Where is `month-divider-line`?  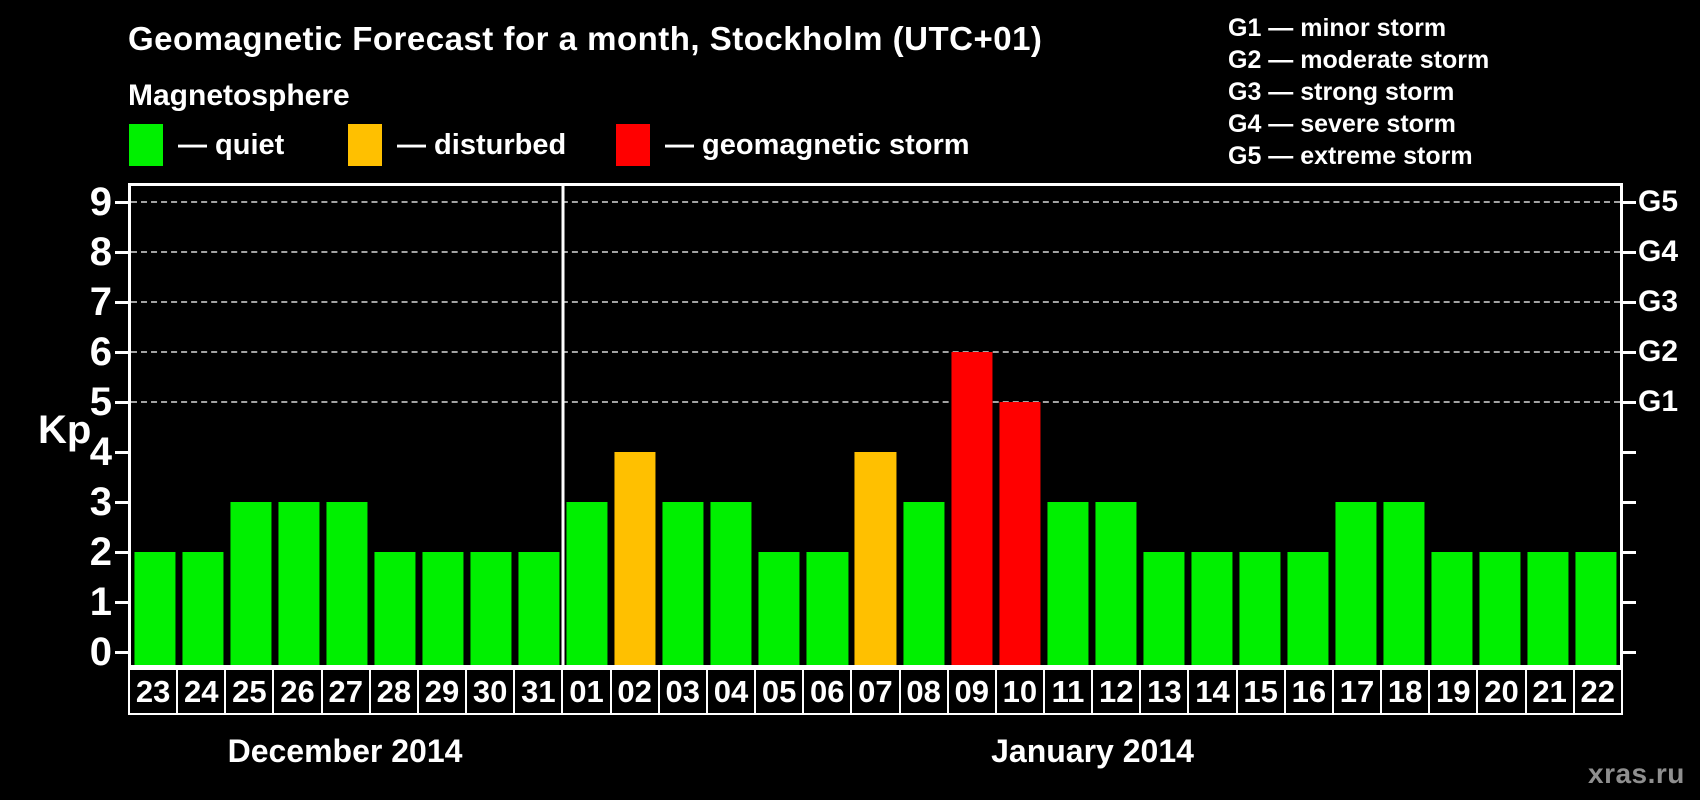 month-divider-line is located at coordinates (563, 425).